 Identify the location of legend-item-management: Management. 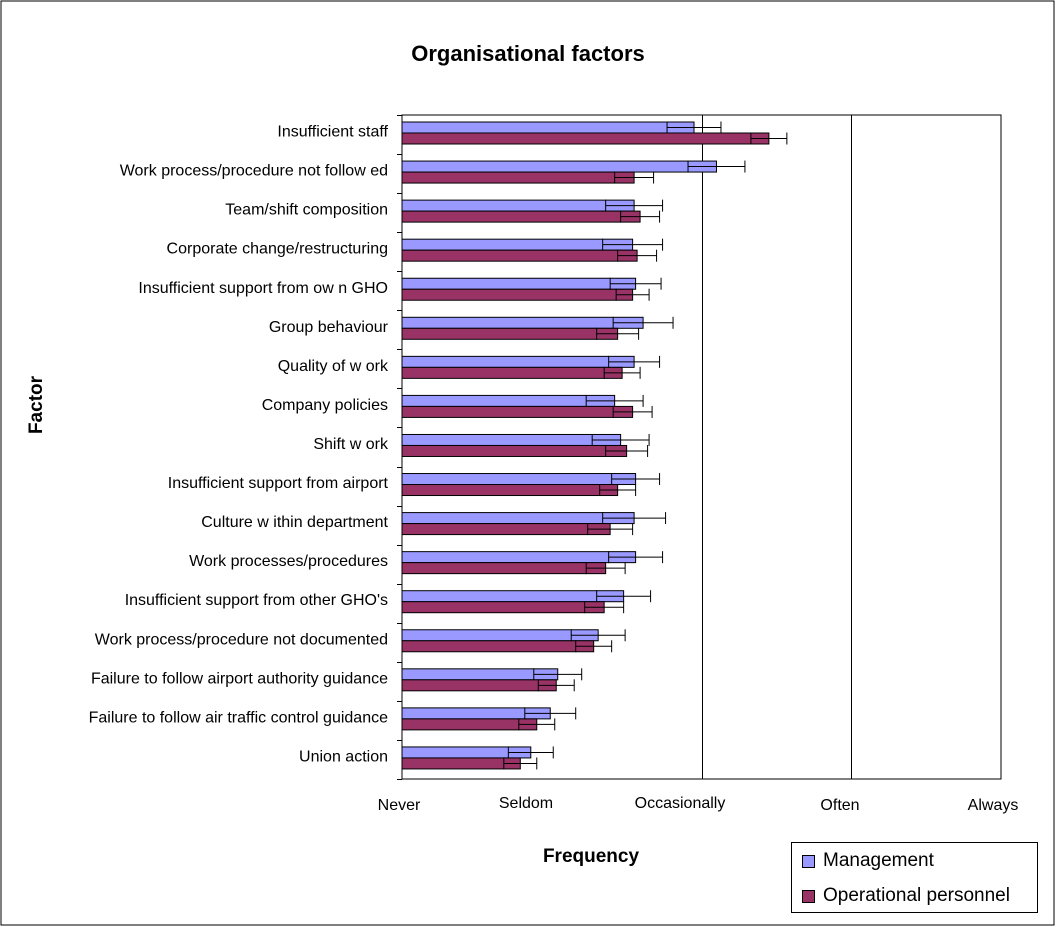
(868, 861).